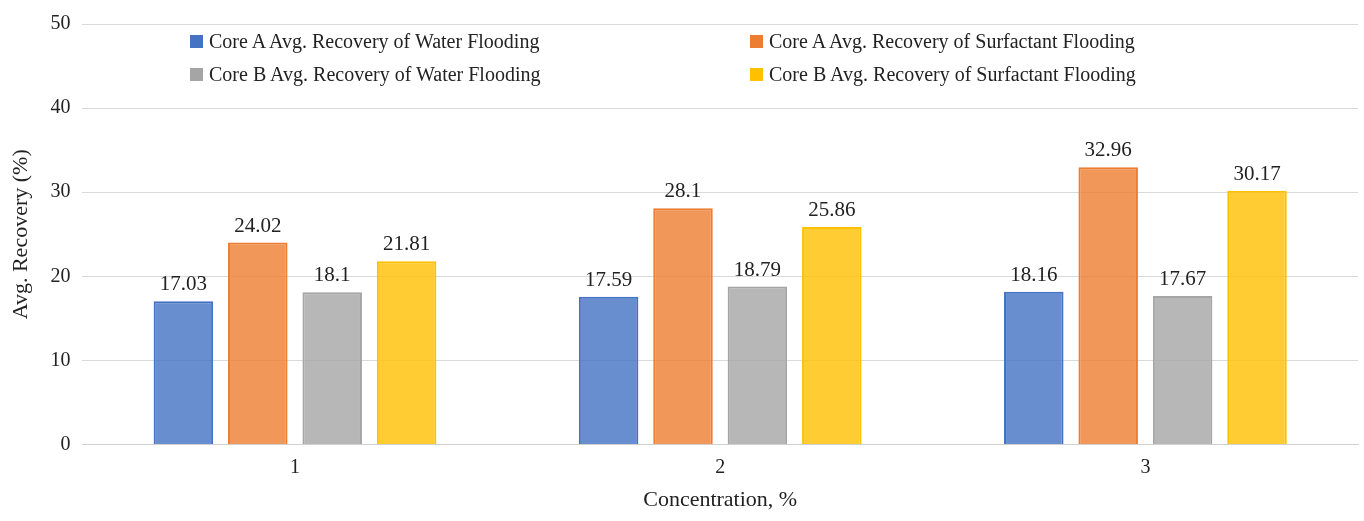 This screenshot has height=521, width=1364. What do you see at coordinates (19, 234) in the screenshot?
I see `y-axis-title: Avg. Recovery (%)` at bounding box center [19, 234].